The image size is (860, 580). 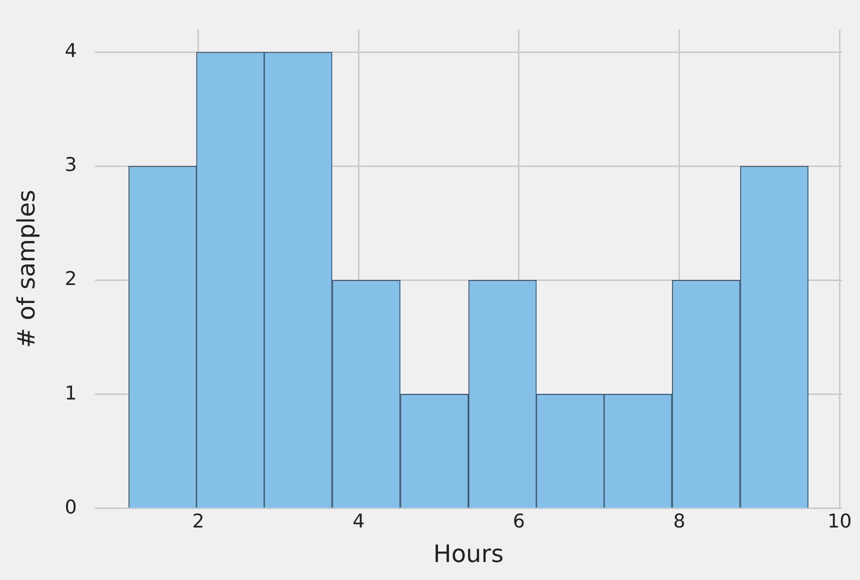 I want to click on y-tick-label: 1, so click(x=70, y=393).